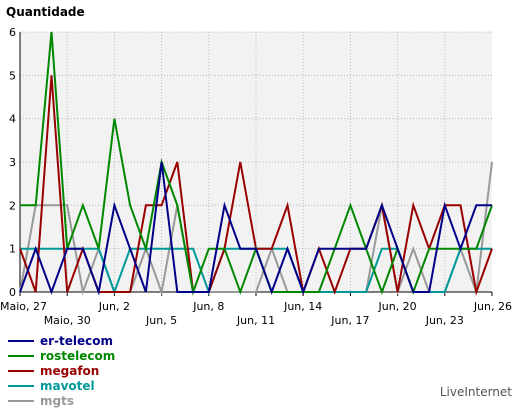 This screenshot has height=408, width=520. I want to click on legend-label: mgts, so click(57, 400).